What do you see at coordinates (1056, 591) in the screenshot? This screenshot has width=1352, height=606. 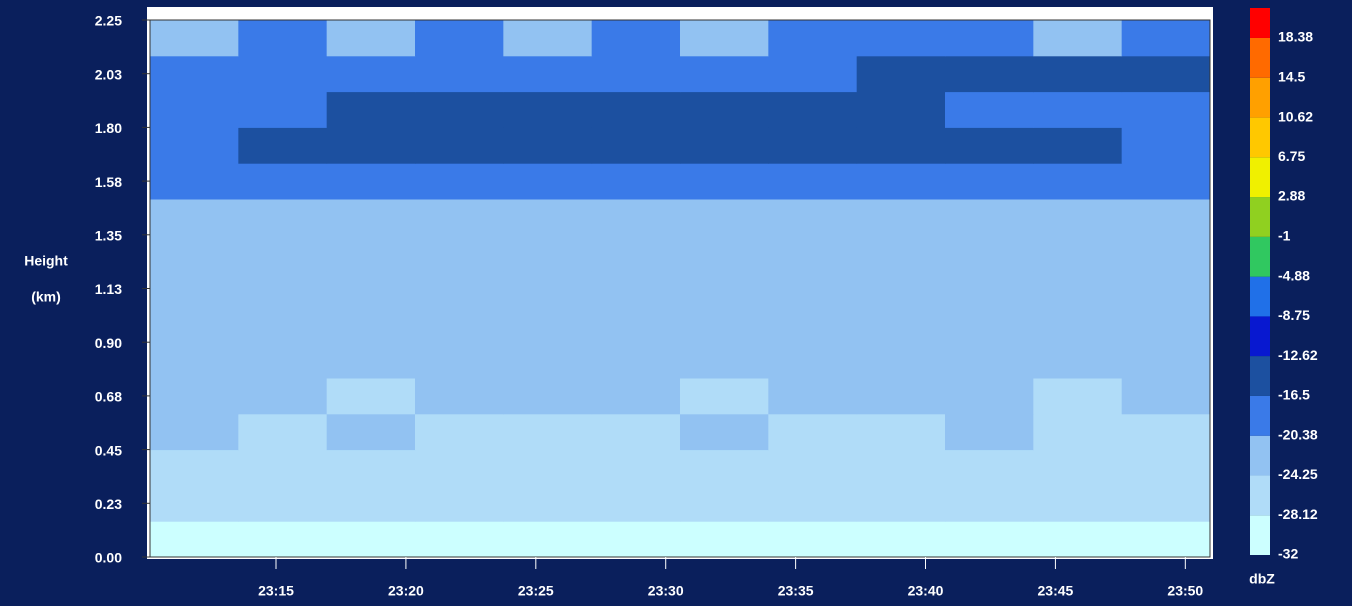 I see `x-tick-label: 23:45` at bounding box center [1056, 591].